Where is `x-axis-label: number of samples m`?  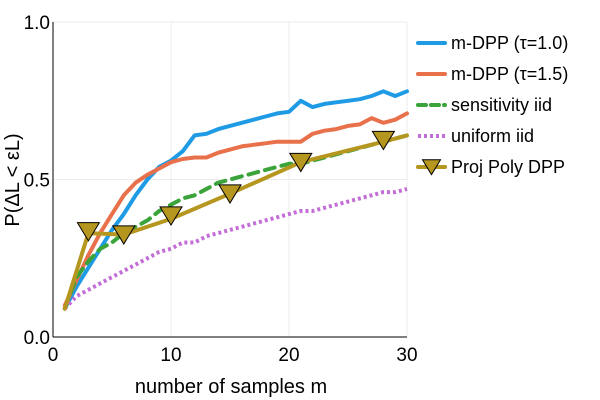
x-axis-label: number of samples m is located at coordinates (231, 387).